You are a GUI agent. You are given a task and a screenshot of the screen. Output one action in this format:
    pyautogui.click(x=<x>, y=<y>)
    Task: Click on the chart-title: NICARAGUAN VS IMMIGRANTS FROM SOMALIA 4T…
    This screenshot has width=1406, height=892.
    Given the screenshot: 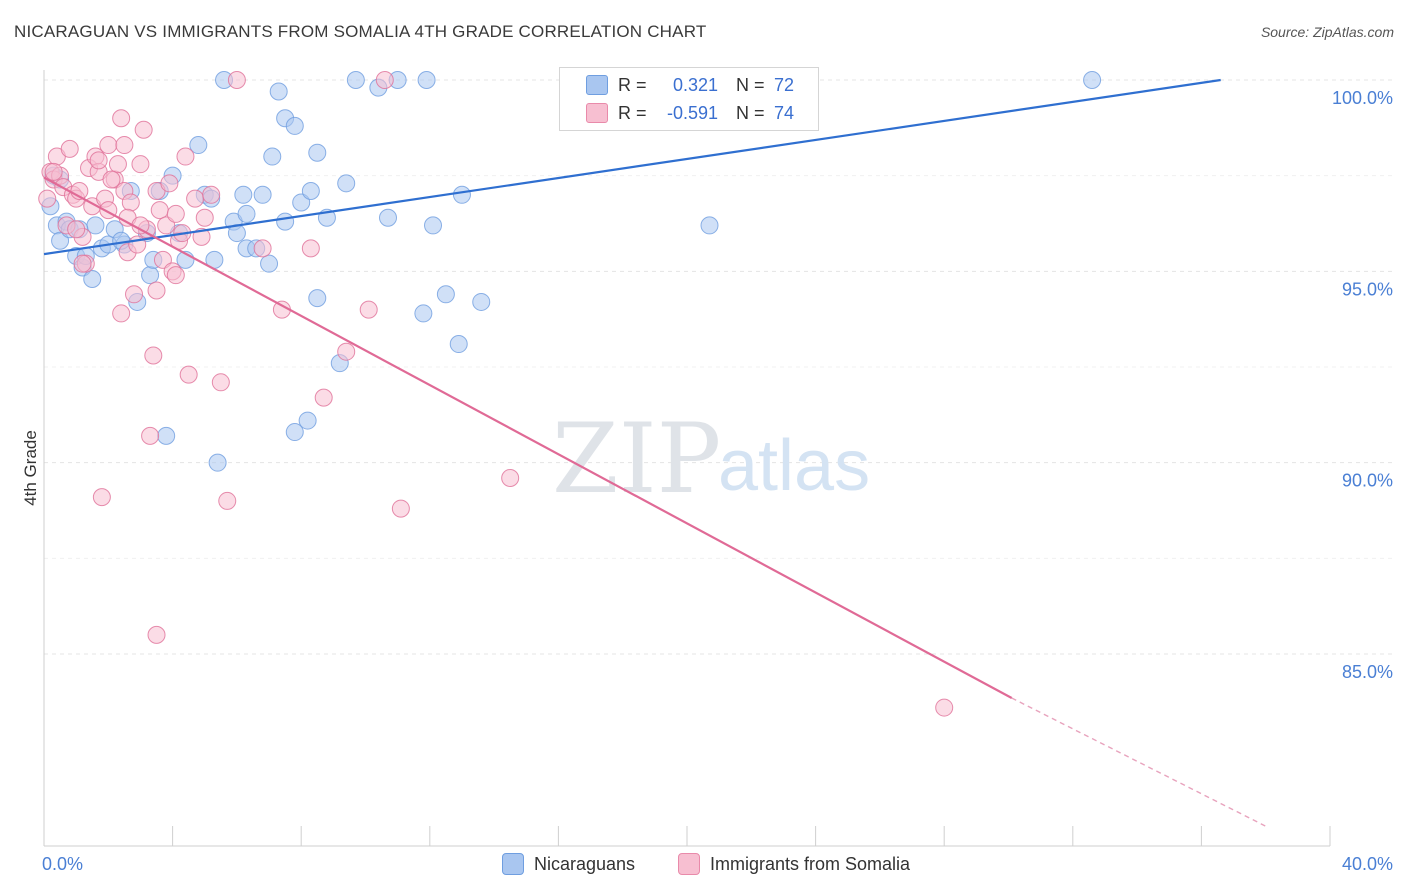 What is the action you would take?
    pyautogui.click(x=360, y=31)
    